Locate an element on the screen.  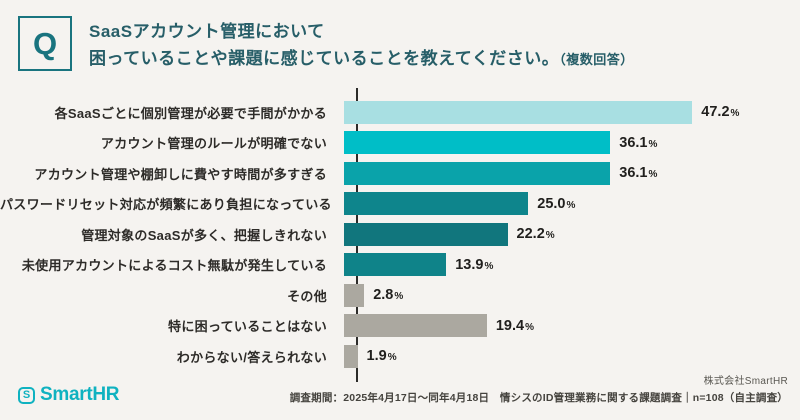
bar-value: 22.2% is located at coordinates (536, 234).